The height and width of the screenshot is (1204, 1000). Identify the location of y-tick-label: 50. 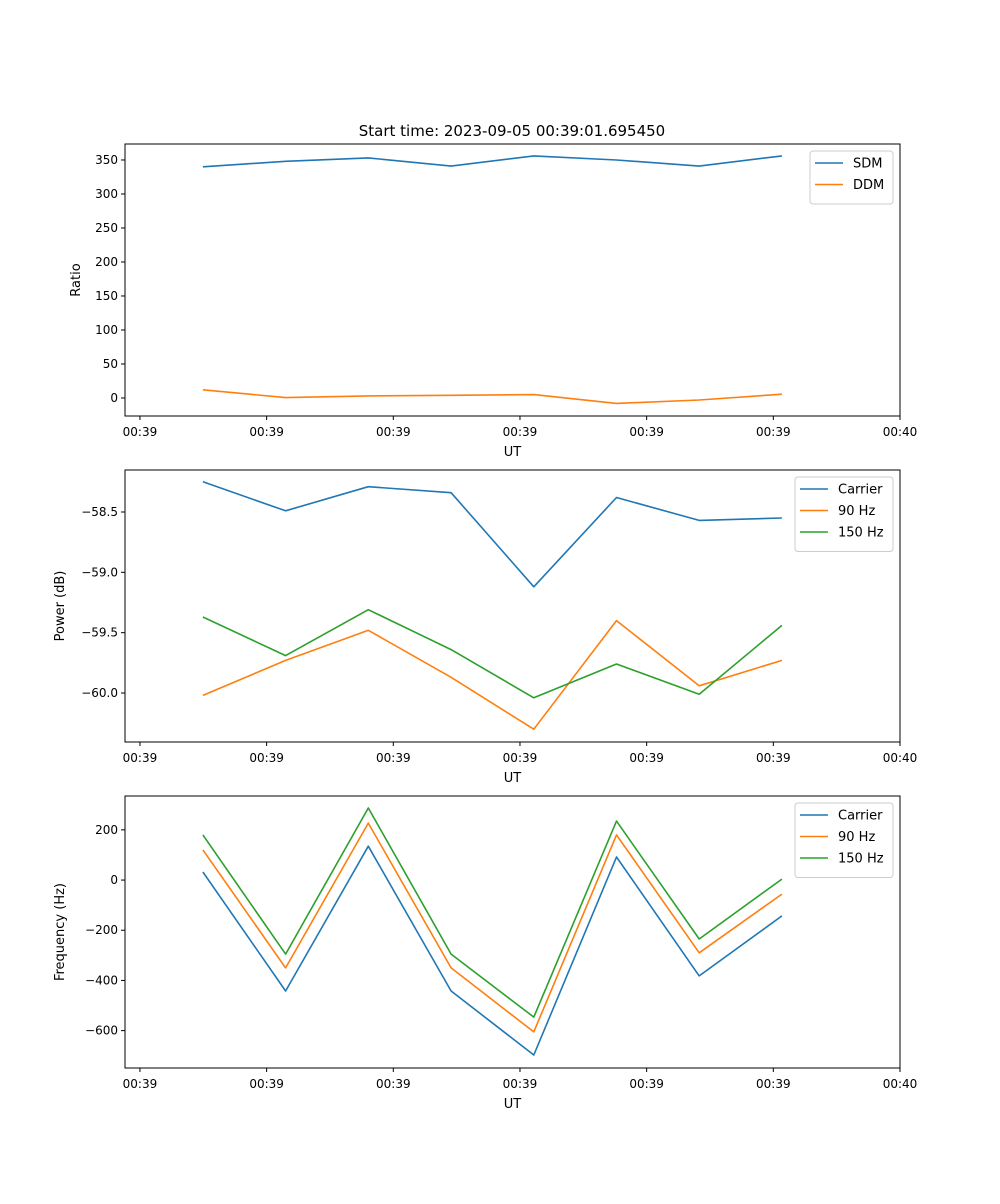
(110, 364).